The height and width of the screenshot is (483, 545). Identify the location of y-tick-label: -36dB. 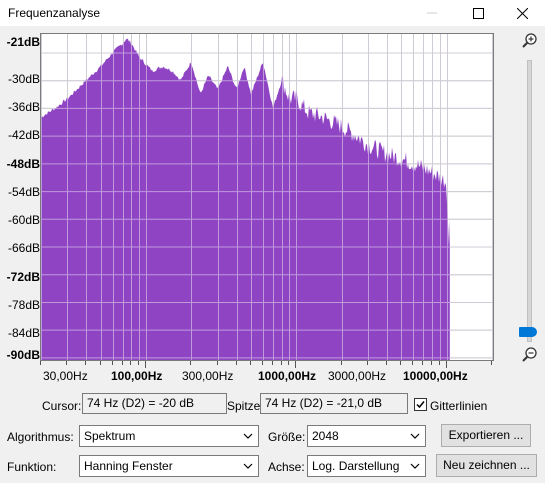
(23, 107).